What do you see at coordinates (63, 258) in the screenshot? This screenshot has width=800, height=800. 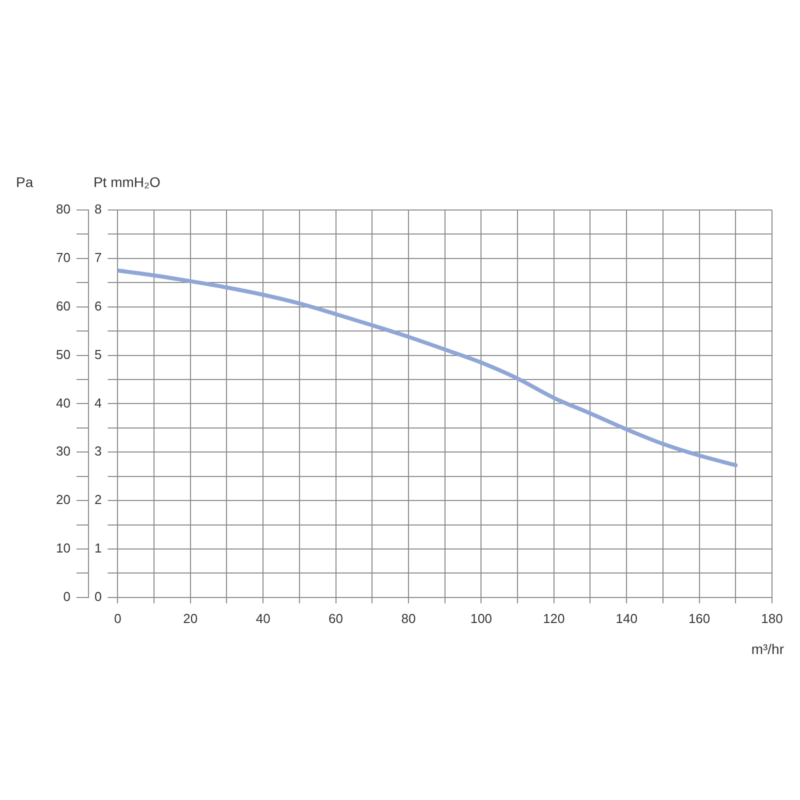 I see `y2-tick-label: 70` at bounding box center [63, 258].